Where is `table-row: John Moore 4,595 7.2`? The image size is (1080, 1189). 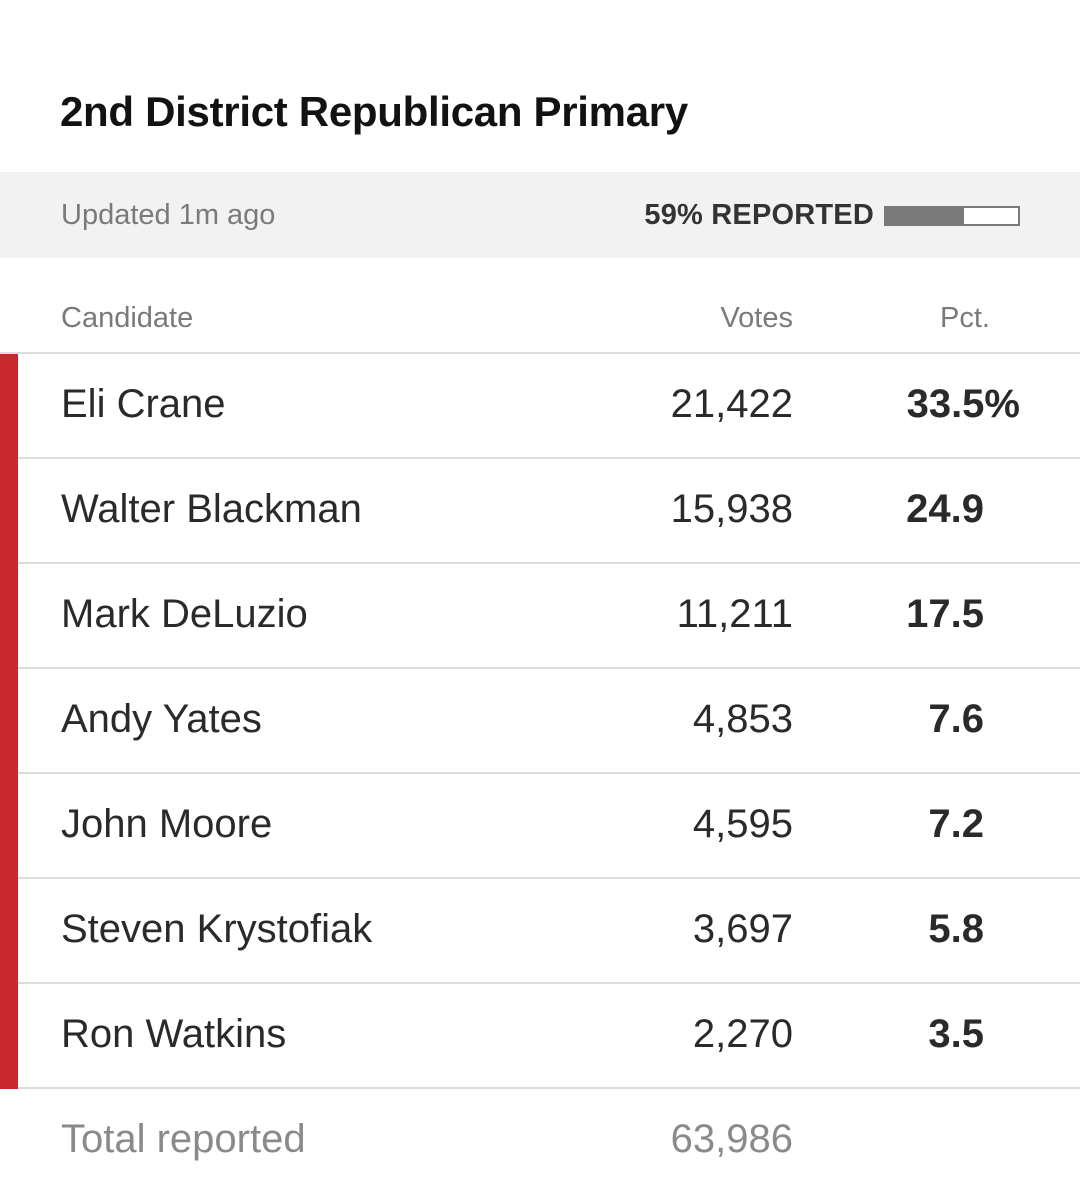
table-row: John Moore 4,595 7.2 is located at coordinates (540, 826).